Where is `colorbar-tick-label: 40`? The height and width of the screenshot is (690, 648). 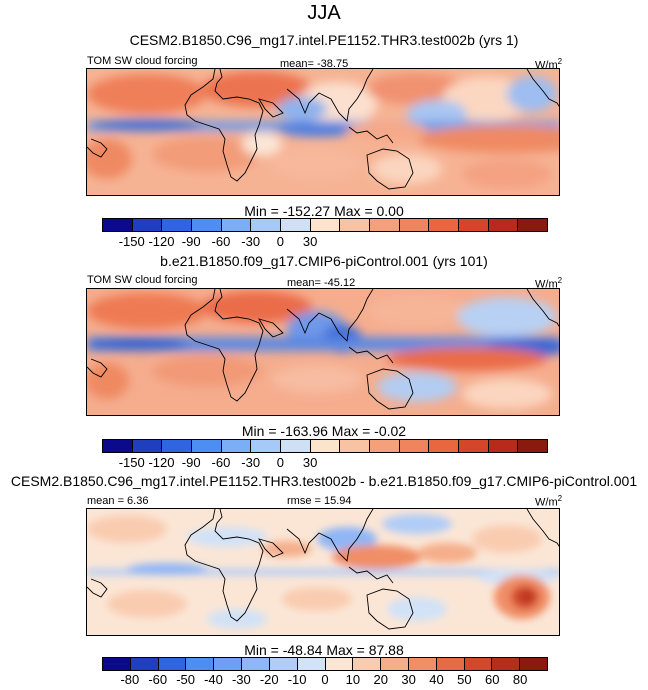
colorbar-tick-label: 40 is located at coordinates (436, 679).